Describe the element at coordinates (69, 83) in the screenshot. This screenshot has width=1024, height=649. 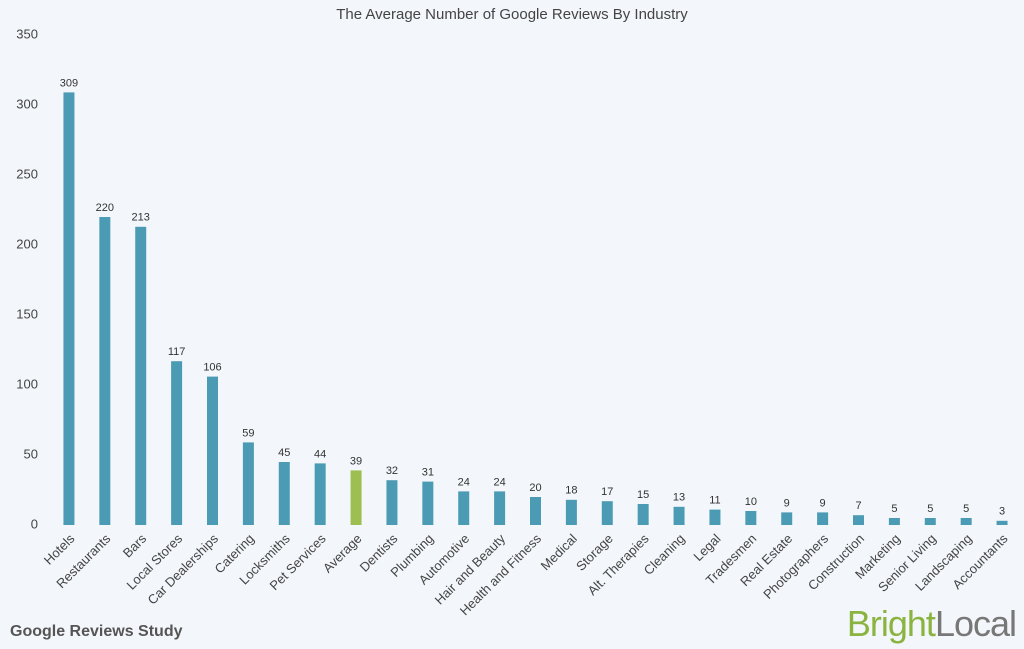
I see `value-label: 309` at that location.